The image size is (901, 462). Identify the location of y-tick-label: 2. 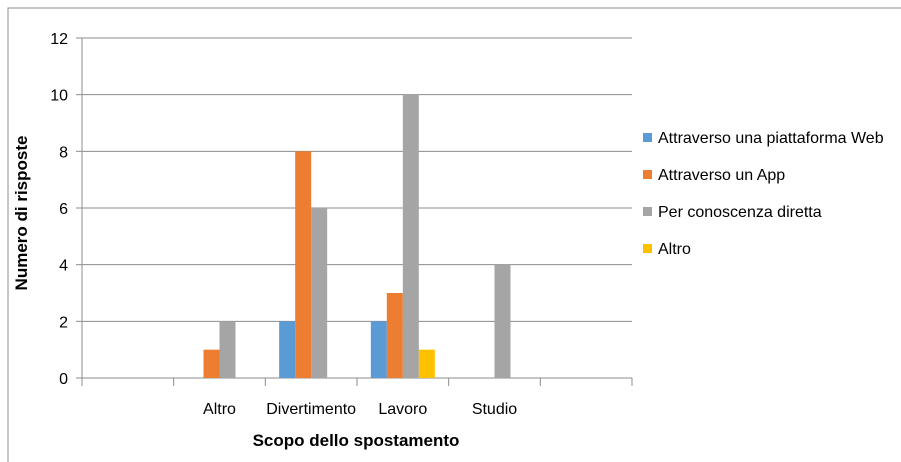
(63, 322).